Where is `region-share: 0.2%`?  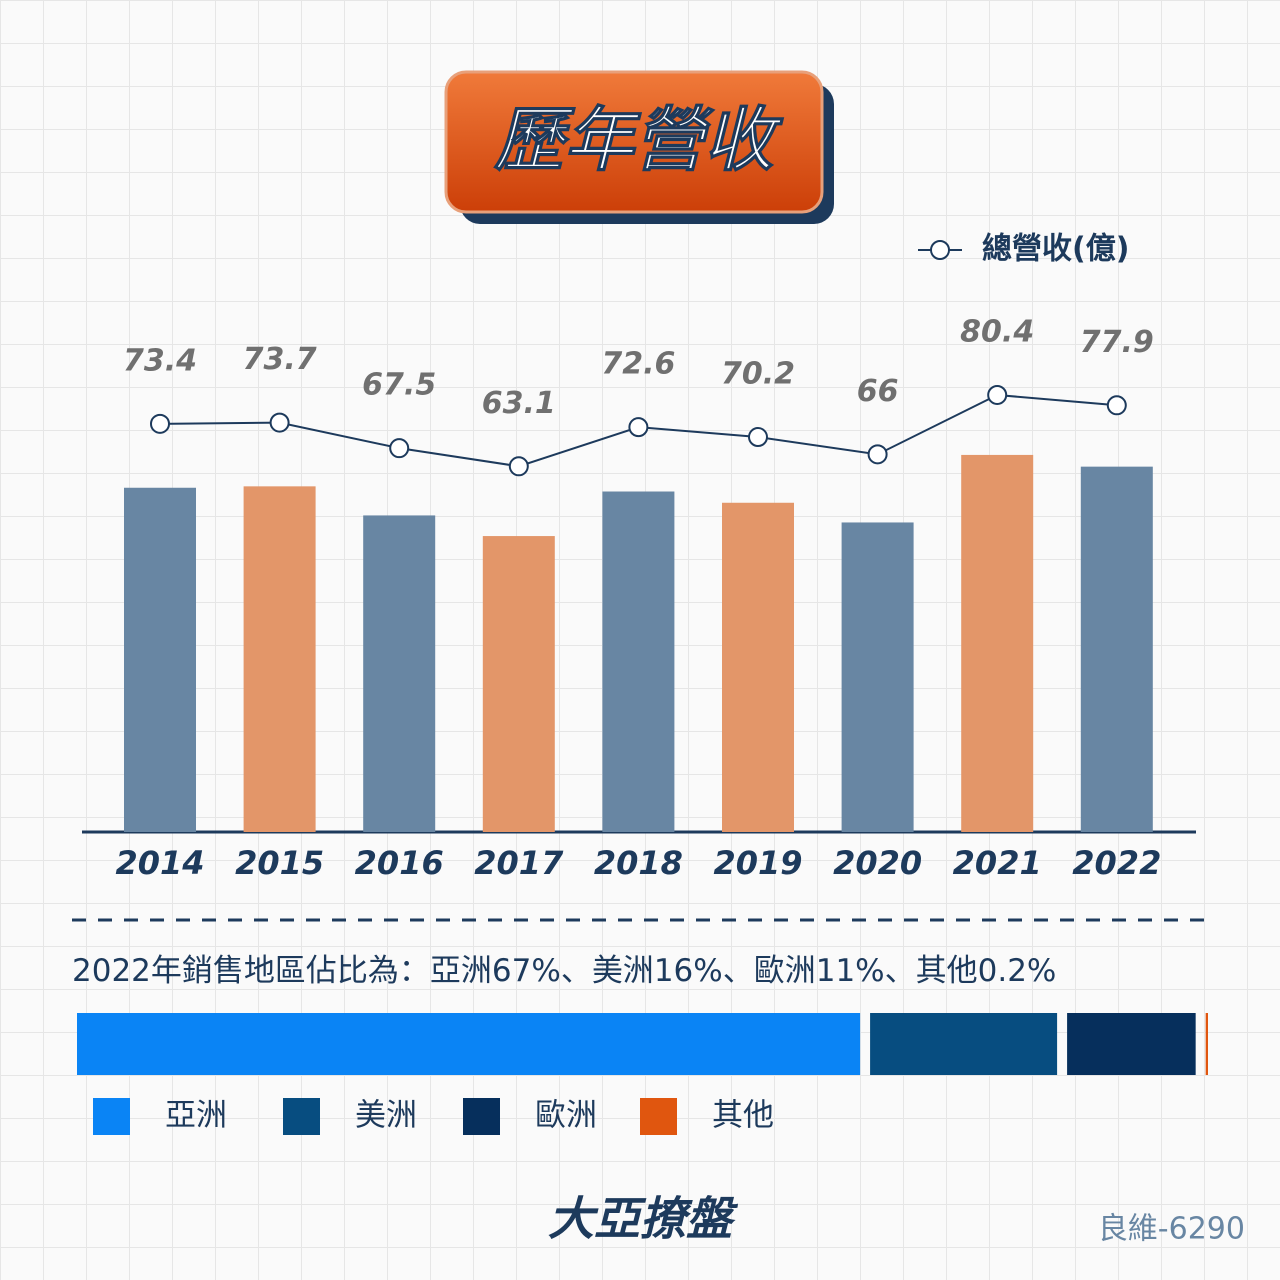
region-share: 0.2% is located at coordinates (1017, 971).